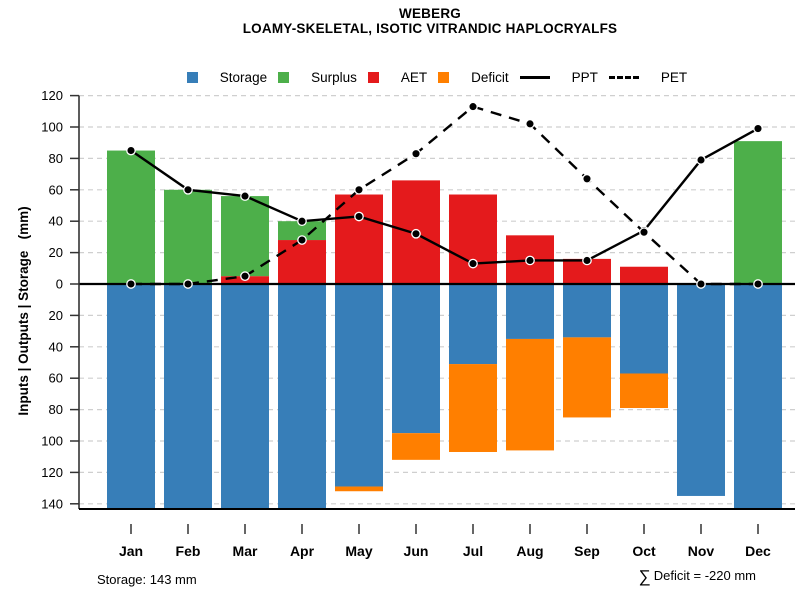 The width and height of the screenshot is (800, 600). Describe the element at coordinates (490, 77) in the screenshot. I see `legend-label-deficit: Deficit` at that location.